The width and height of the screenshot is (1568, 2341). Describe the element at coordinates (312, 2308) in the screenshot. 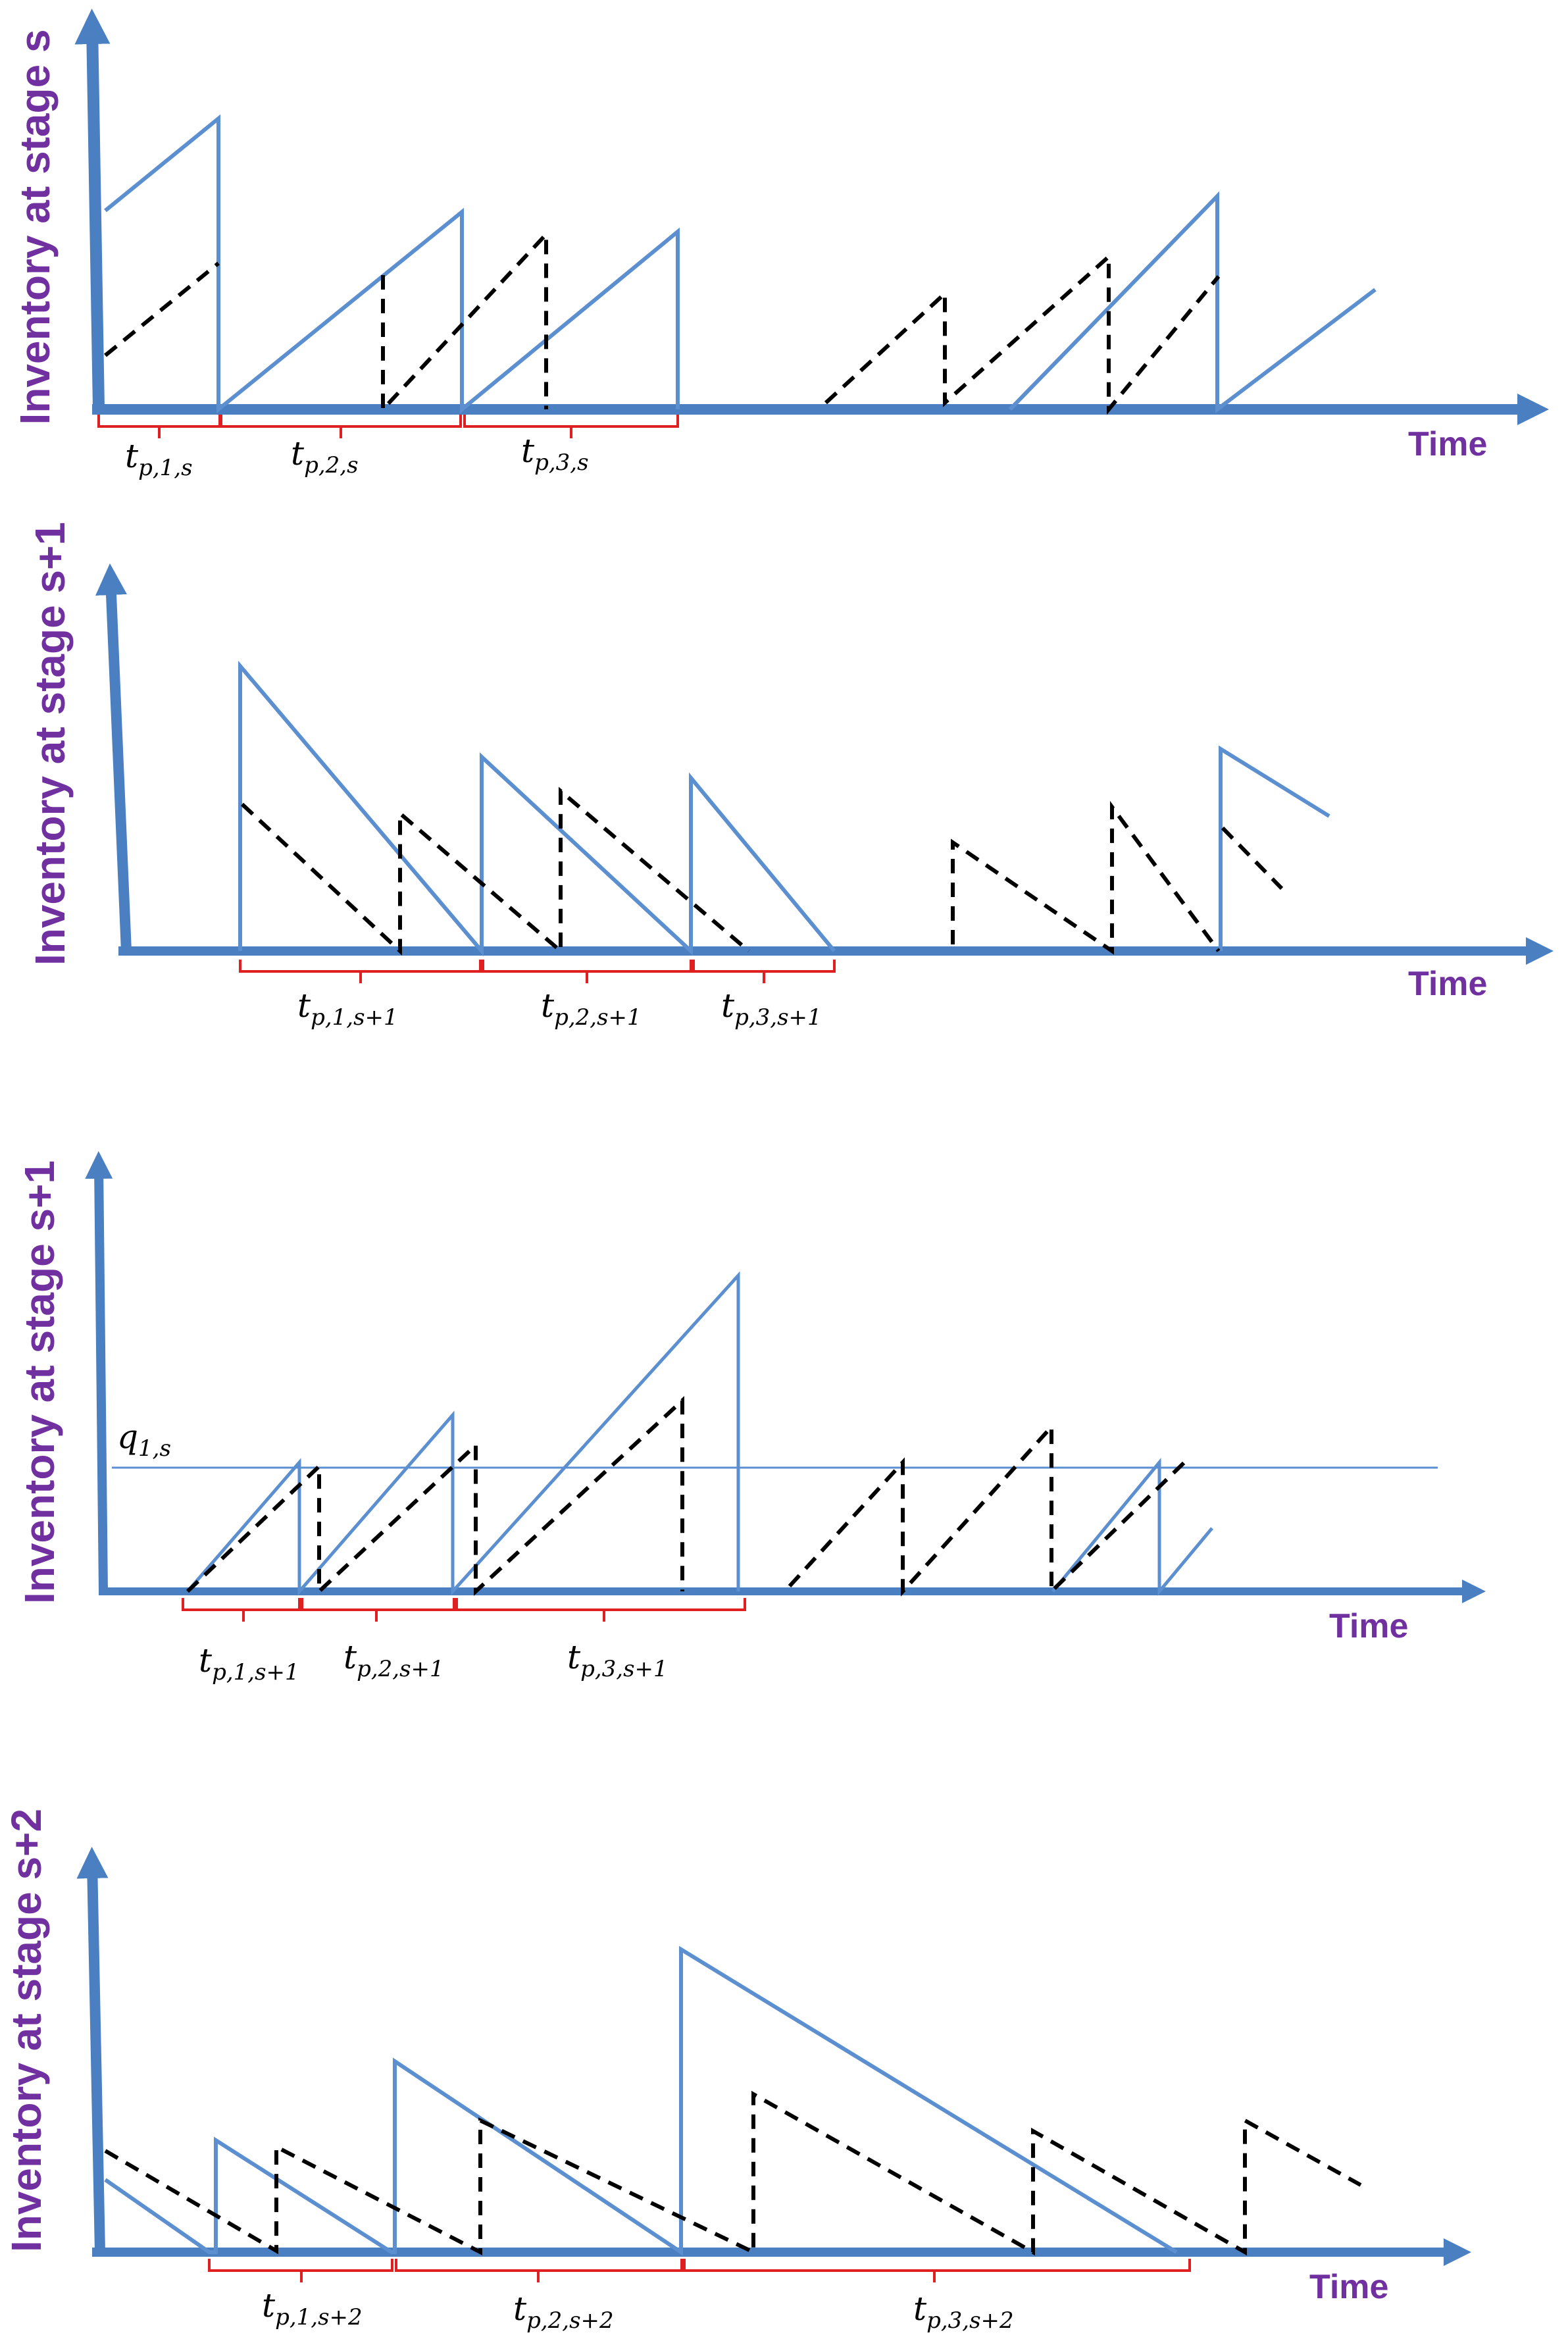

I see `period-label: tp,1,s+2` at that location.